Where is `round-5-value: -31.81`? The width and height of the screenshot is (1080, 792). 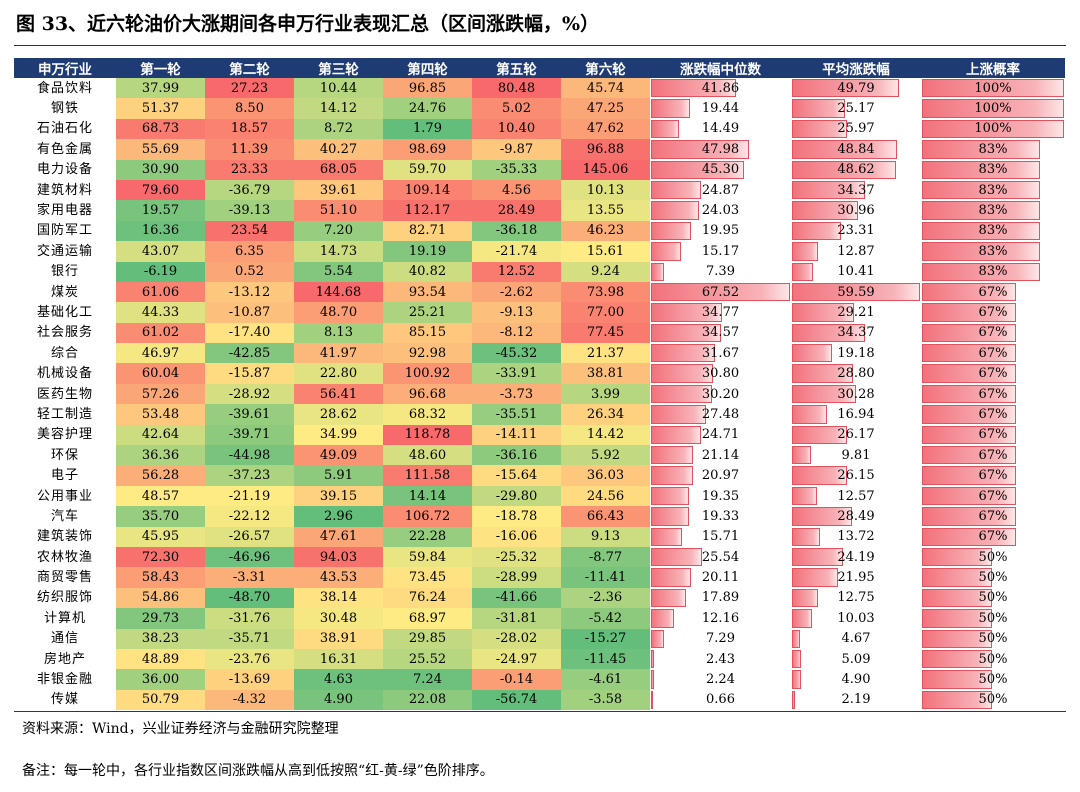
round-5-value: -31.81 is located at coordinates (516, 618).